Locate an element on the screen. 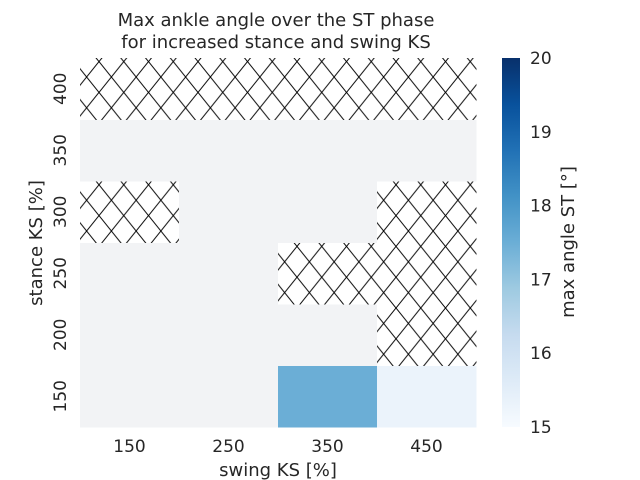 This screenshot has height=480, width=640. colorbar-ticks: 15 16 17 18 19 20 is located at coordinates (541, 243).